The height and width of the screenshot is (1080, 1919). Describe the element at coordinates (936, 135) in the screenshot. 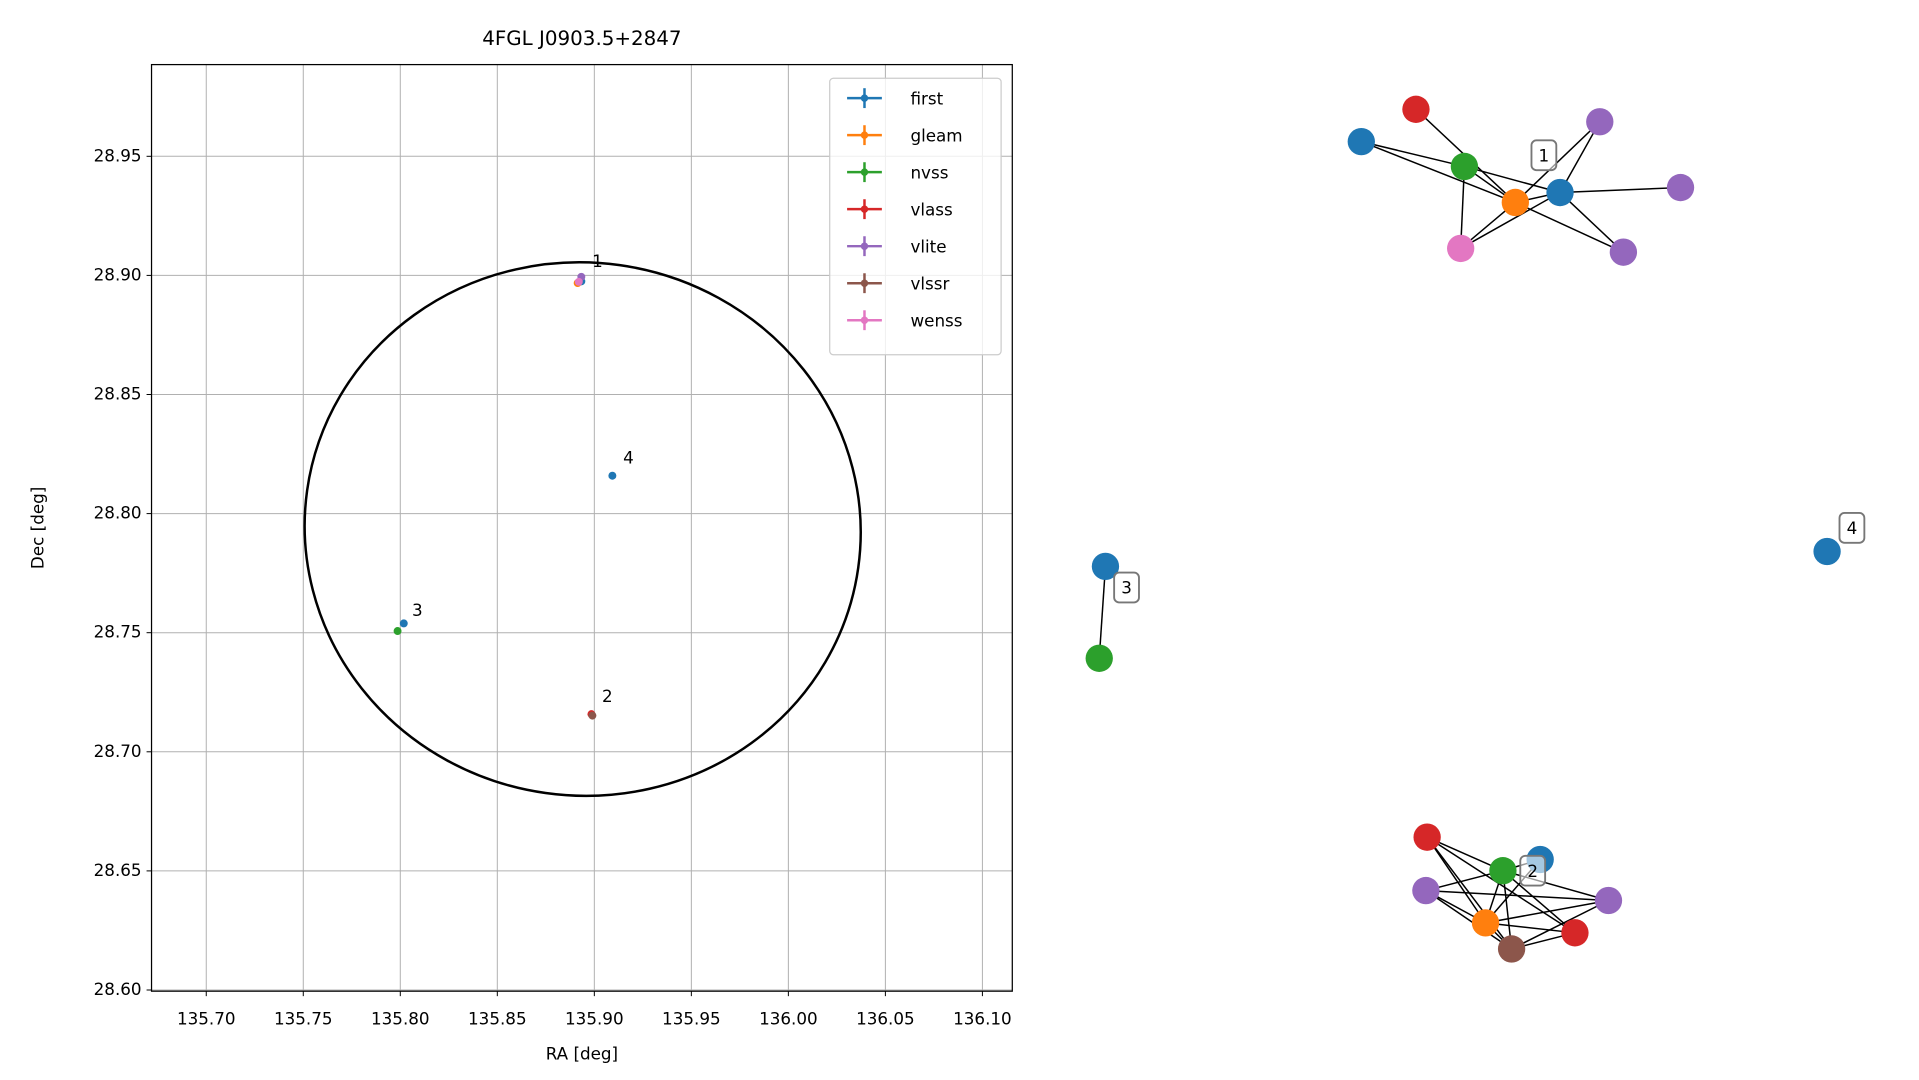

I see `legend-label: gleam` at that location.